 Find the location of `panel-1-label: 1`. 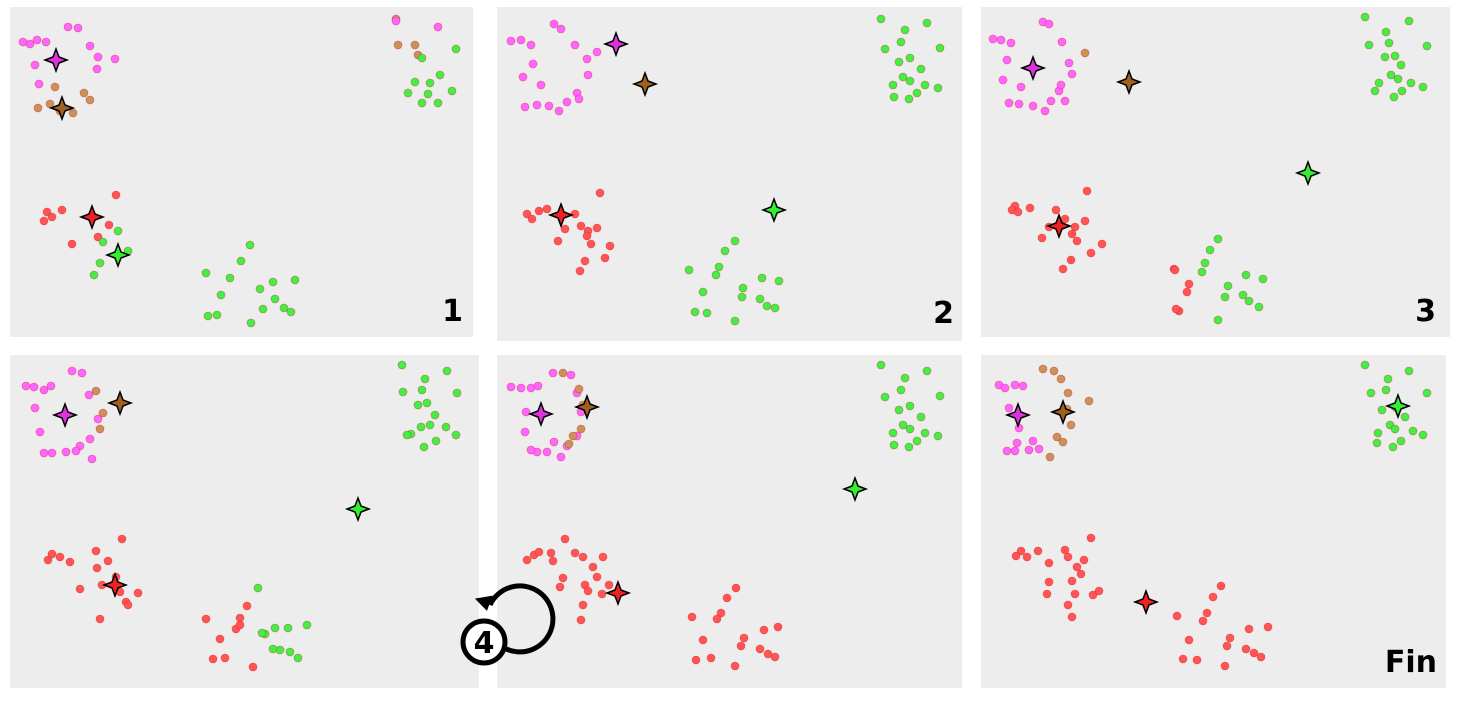

panel-1-label: 1 is located at coordinates (452, 312).